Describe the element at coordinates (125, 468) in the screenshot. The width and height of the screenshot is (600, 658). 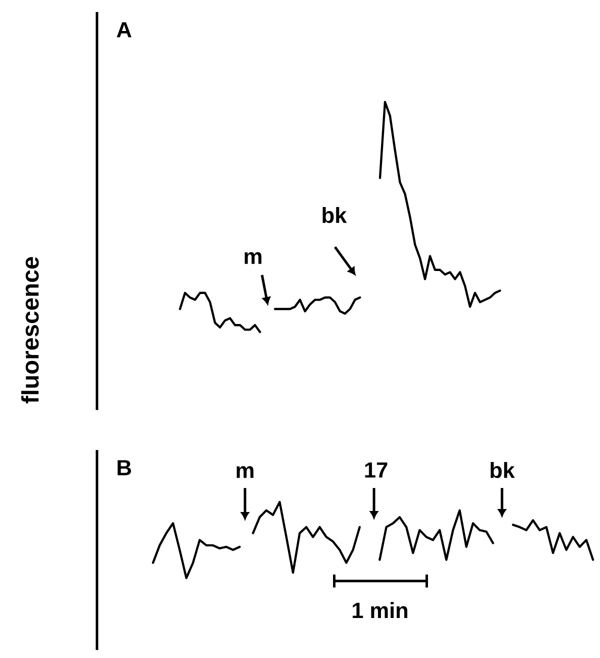
I see `chart-title: B` at that location.